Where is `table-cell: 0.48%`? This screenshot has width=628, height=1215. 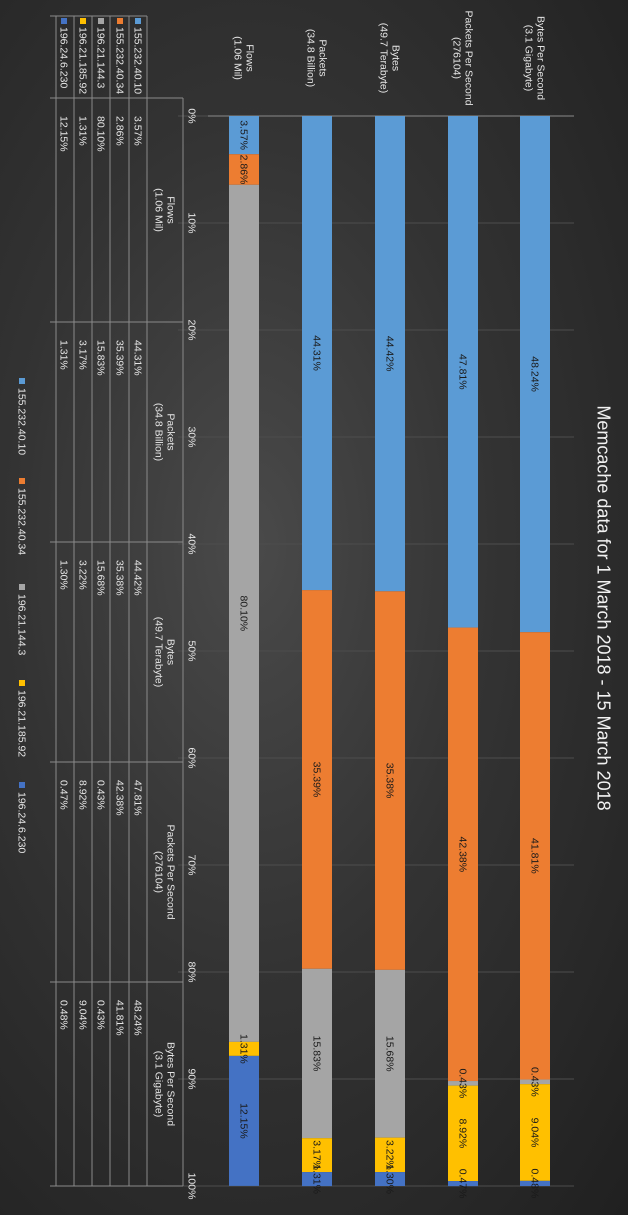 table-cell: 0.48% is located at coordinates (64, 1015).